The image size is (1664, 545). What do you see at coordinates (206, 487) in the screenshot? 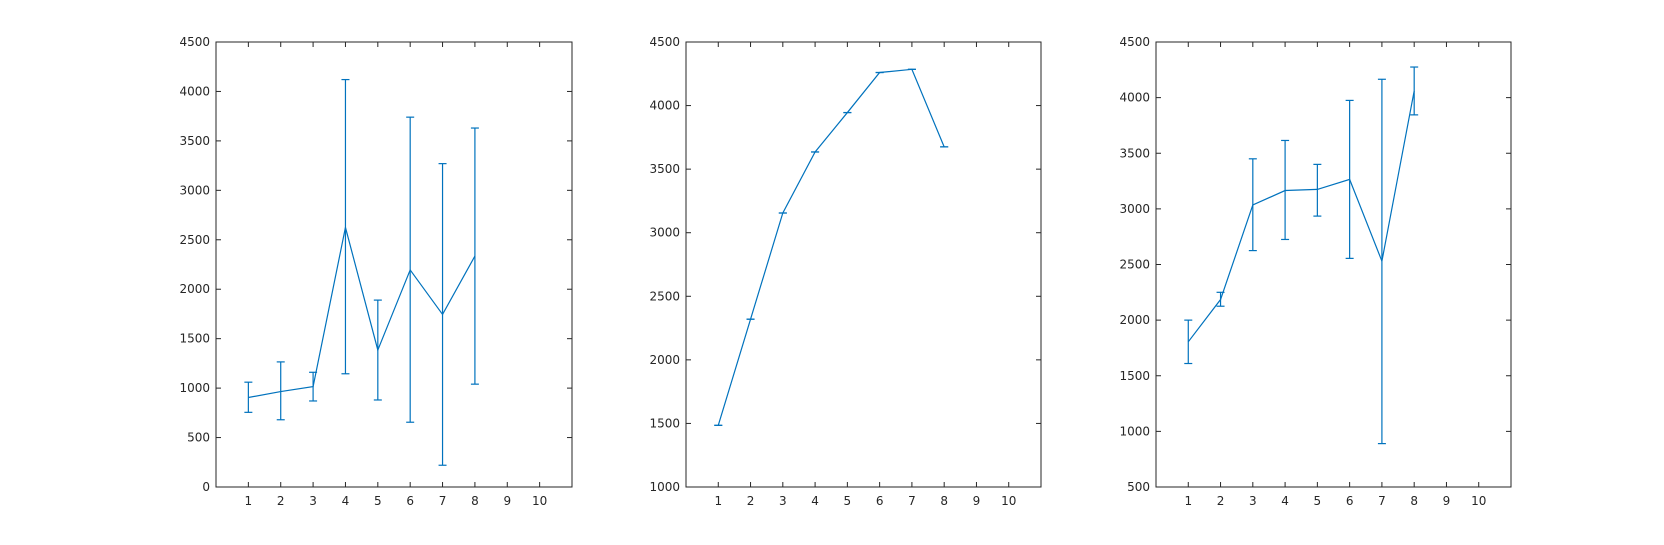
I see `y-tick-label: 0` at bounding box center [206, 487].